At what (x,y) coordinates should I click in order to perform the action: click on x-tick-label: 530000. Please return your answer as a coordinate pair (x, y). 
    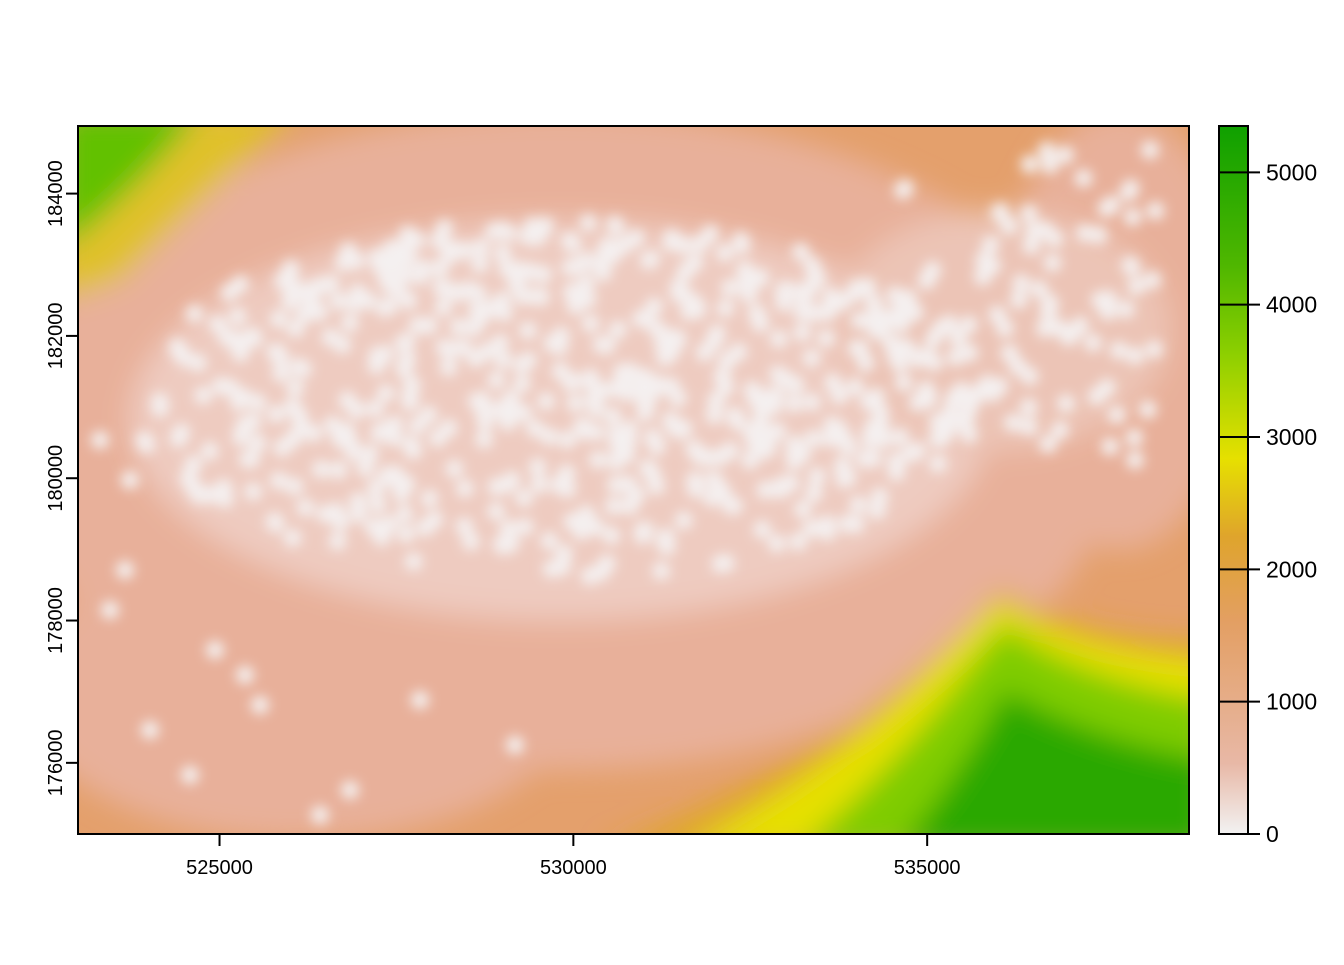
    Looking at the image, I should click on (573, 868).